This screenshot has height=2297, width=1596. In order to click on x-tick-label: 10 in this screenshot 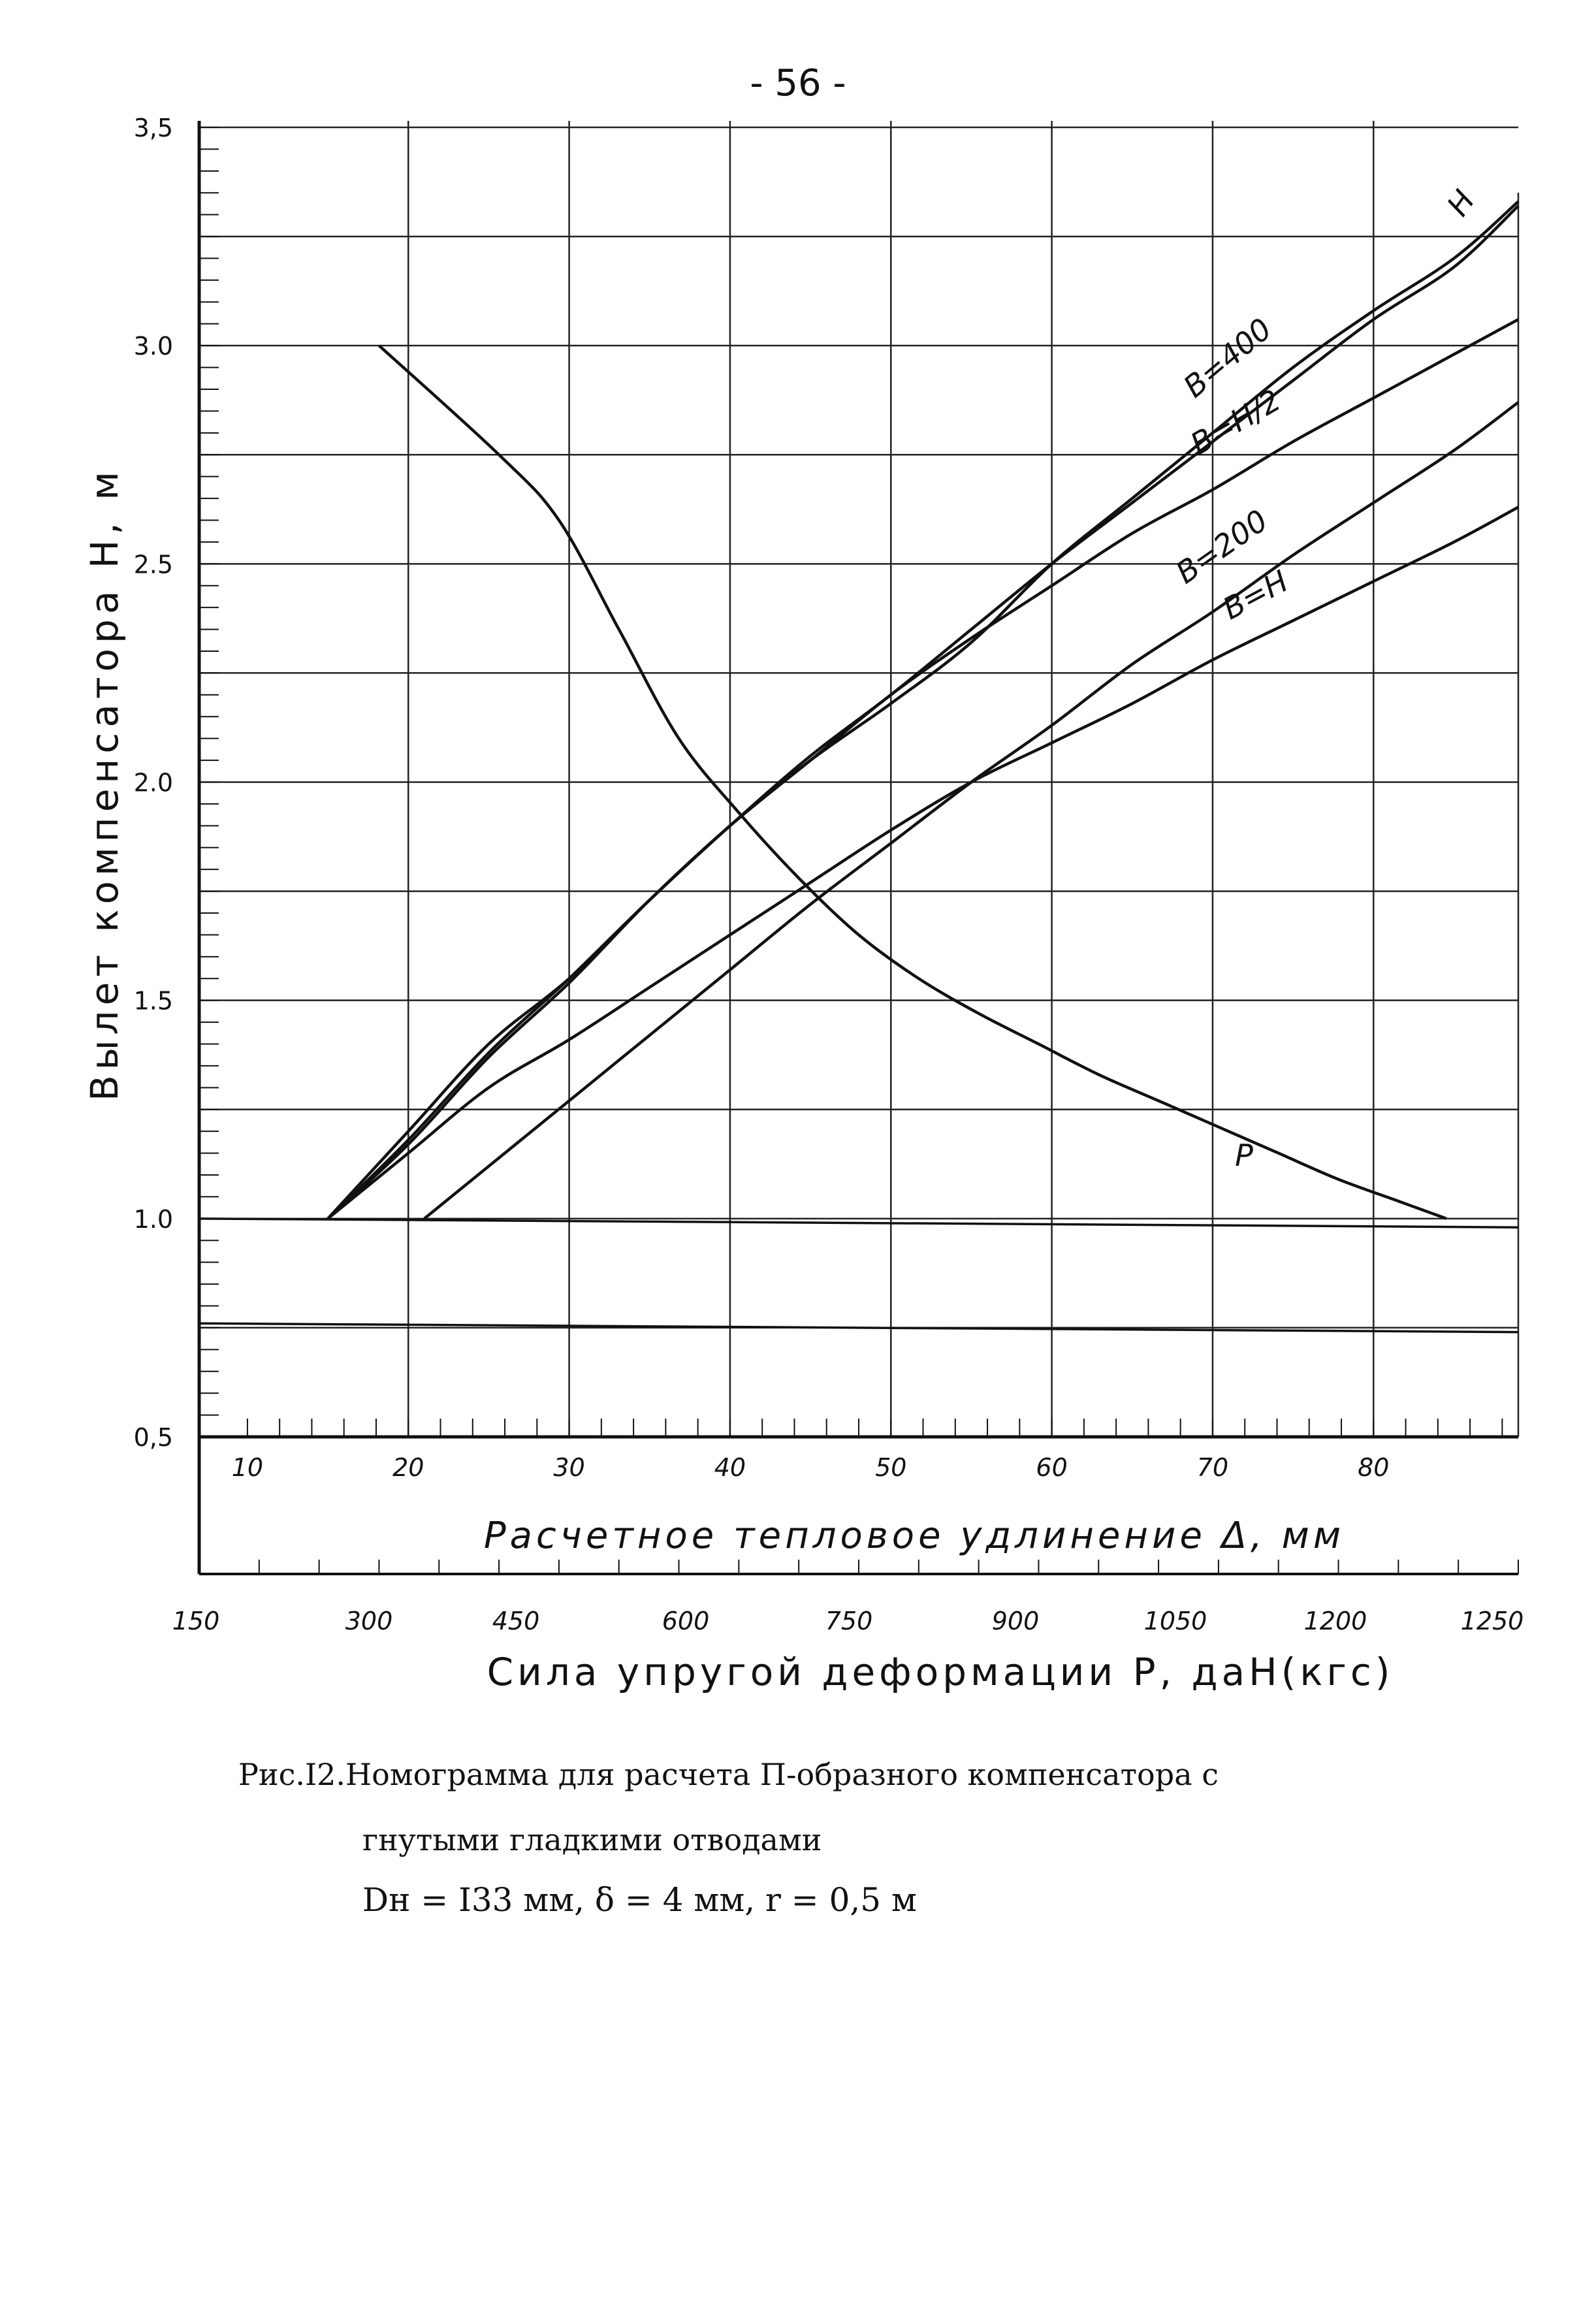, I will do `click(247, 1467)`.